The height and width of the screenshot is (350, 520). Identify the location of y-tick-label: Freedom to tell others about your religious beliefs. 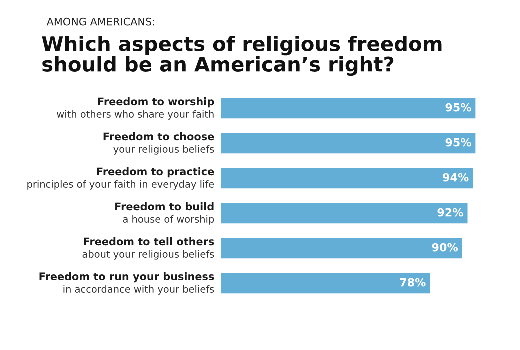
(148, 249).